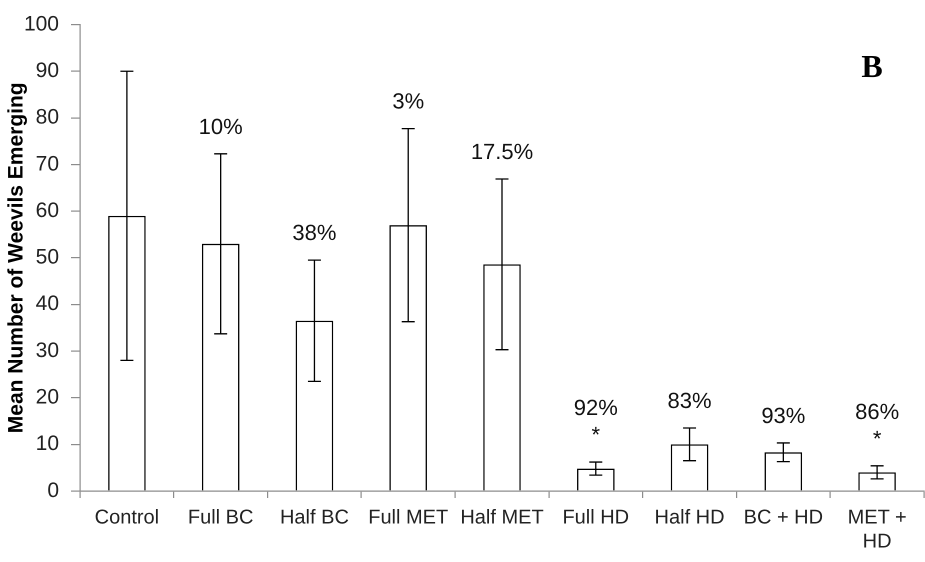  I want to click on annotation: 83%, so click(690, 401).